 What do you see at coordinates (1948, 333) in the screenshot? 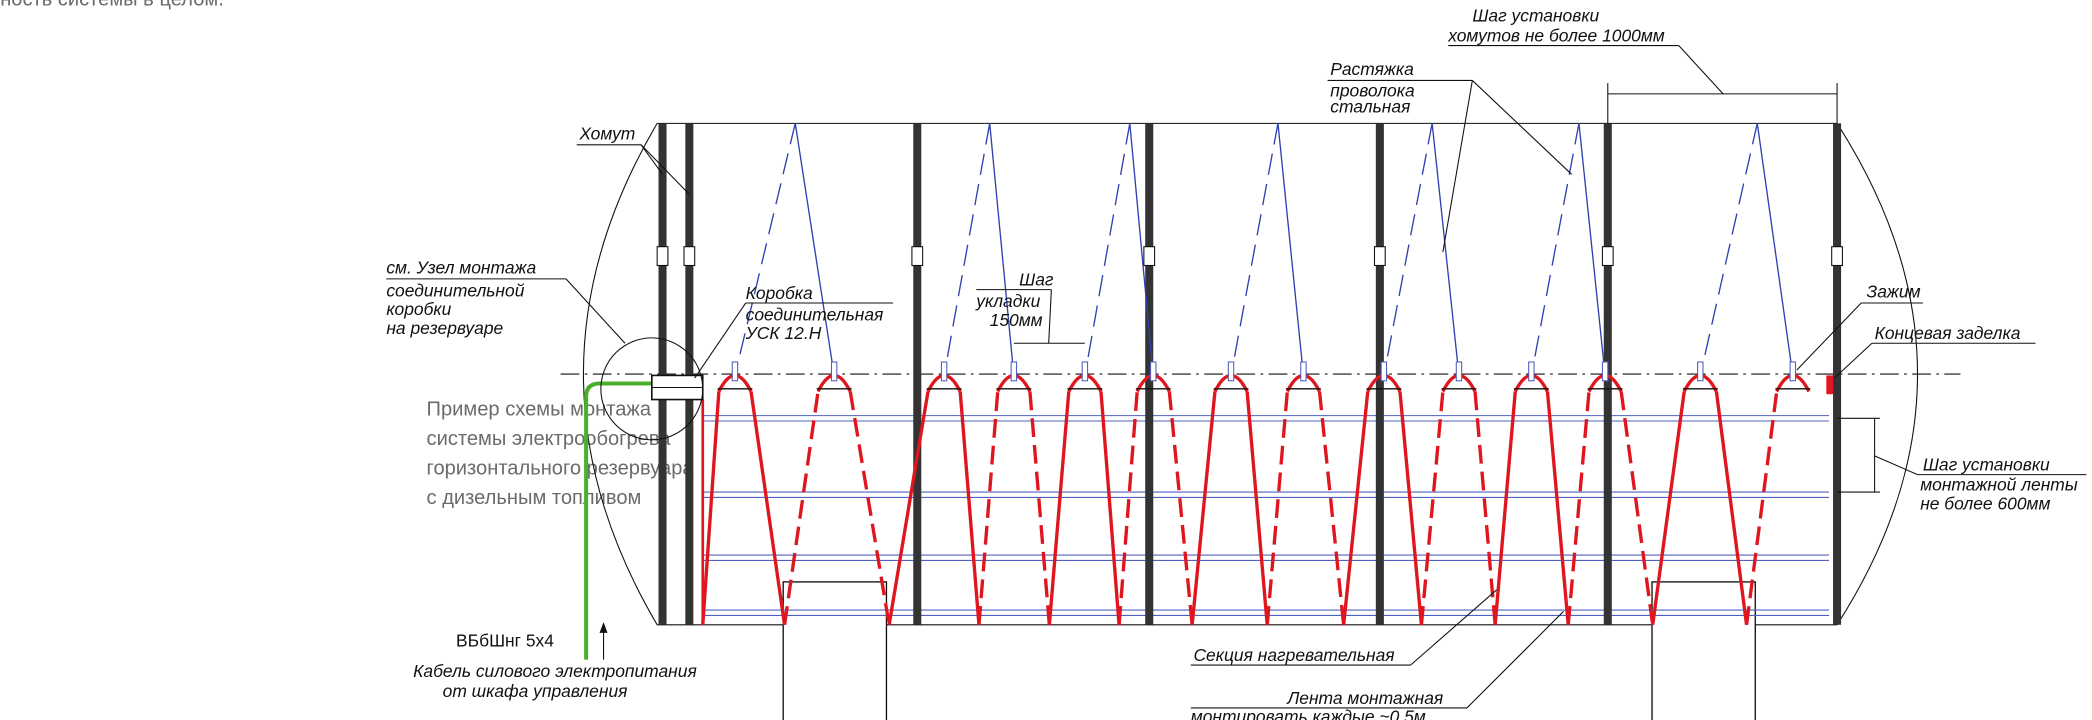
I see `label: Концевая заделка` at bounding box center [1948, 333].